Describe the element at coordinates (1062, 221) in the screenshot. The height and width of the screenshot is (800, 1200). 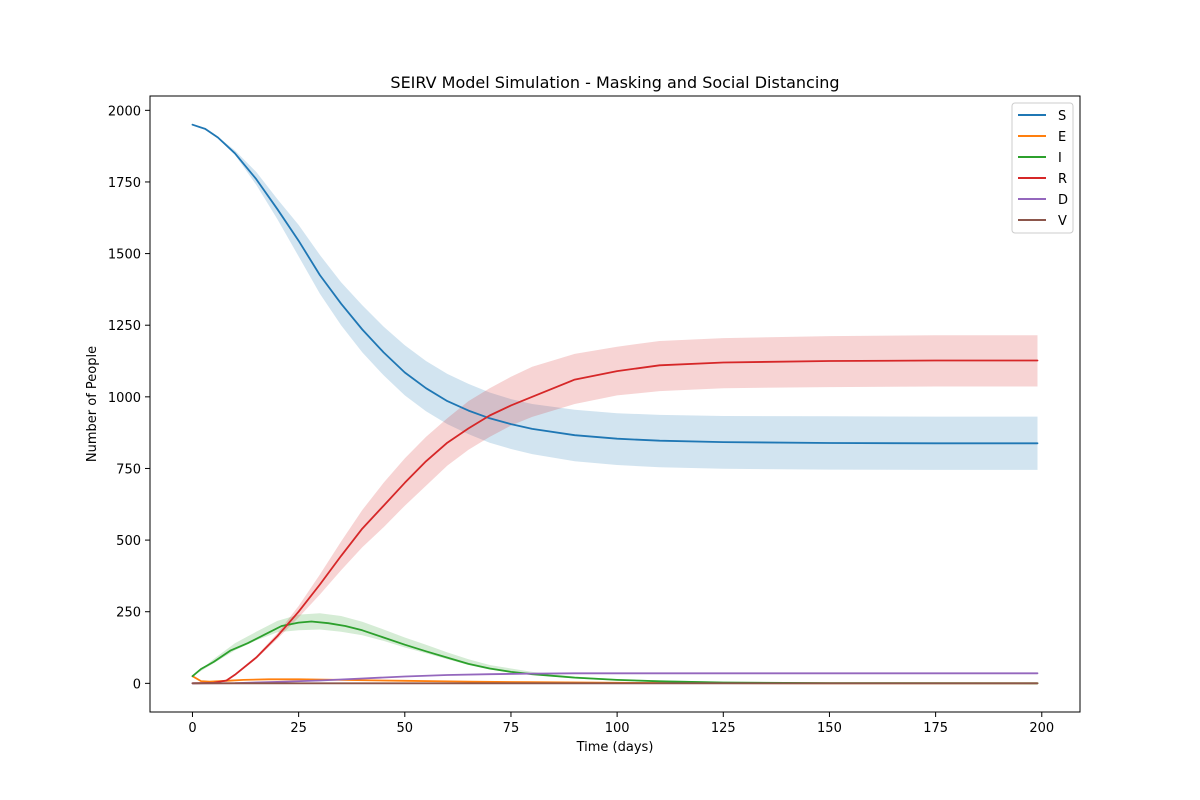
I see `legend-label-v: V` at that location.